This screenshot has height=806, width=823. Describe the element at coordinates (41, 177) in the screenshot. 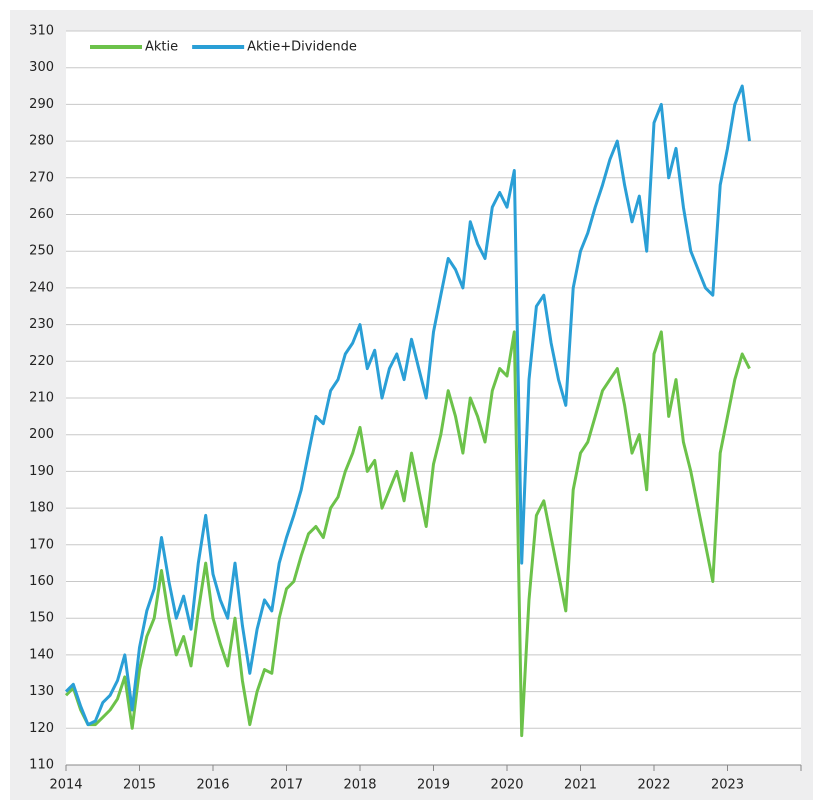

I see `y-tick-label: 270` at that location.